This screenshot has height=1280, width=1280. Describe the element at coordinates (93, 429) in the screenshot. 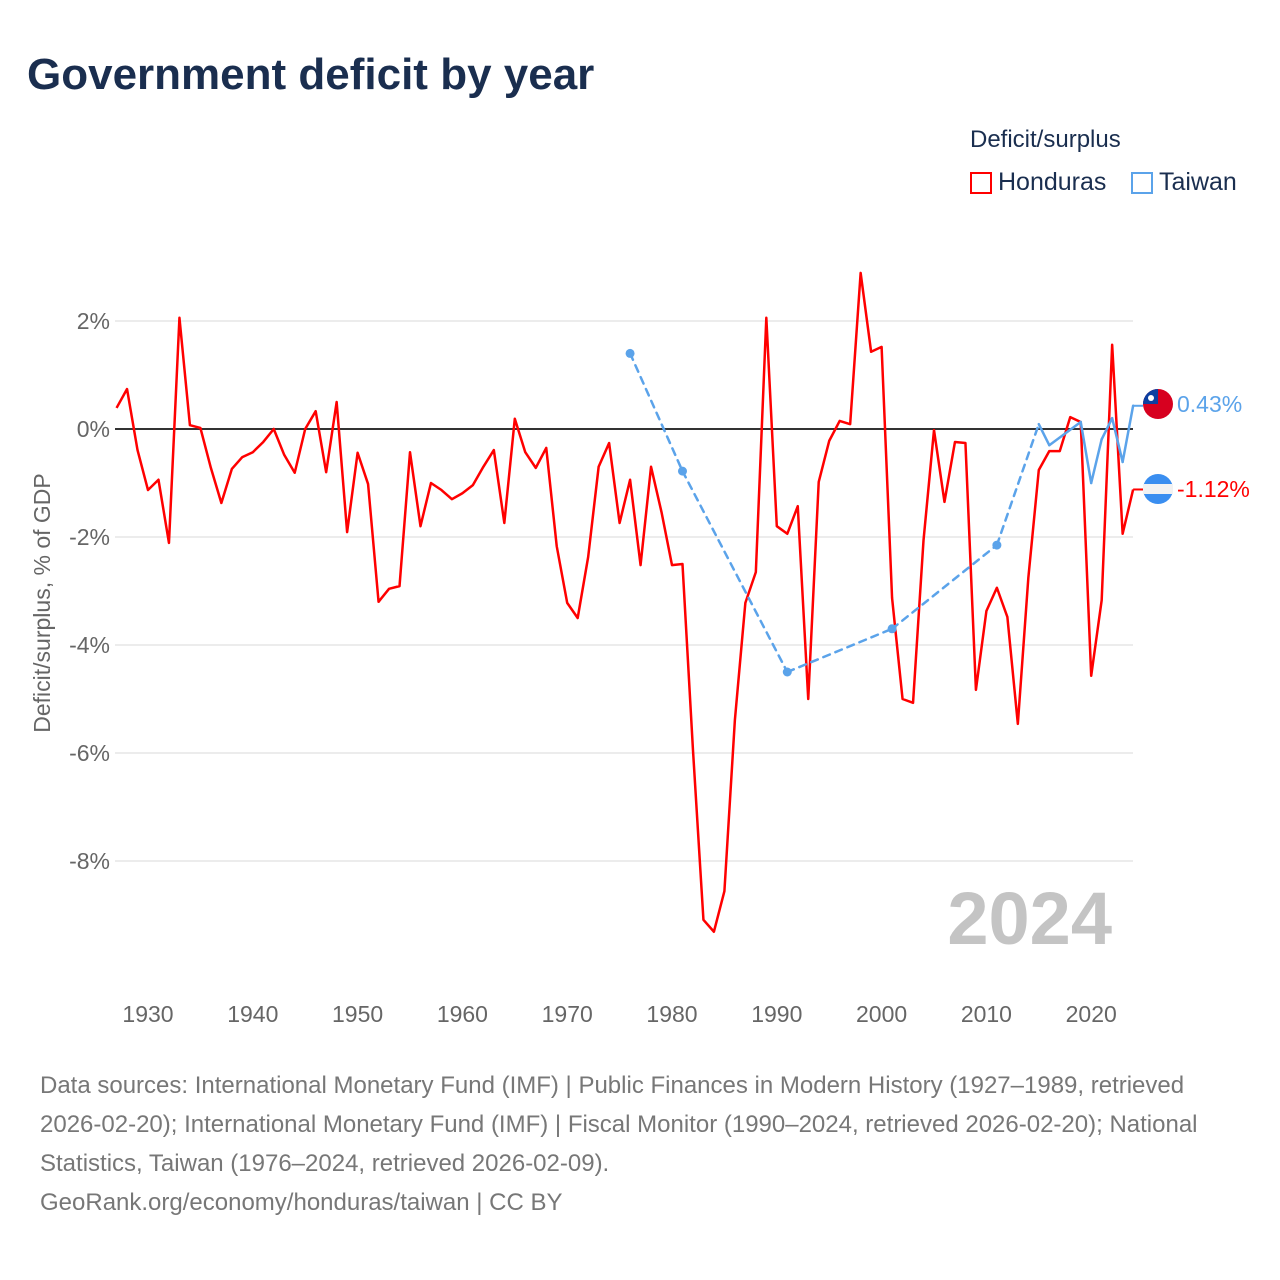

I see `y-tick-label: 0%` at that location.